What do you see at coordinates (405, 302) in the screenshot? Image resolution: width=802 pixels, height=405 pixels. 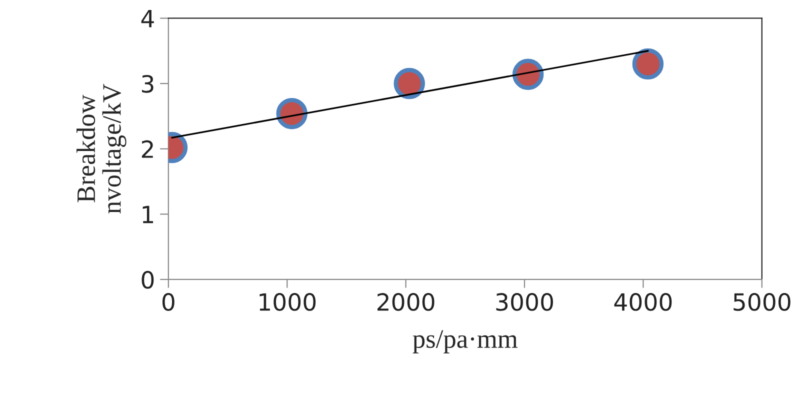 I see `x-tick-label: 2000` at bounding box center [405, 302].